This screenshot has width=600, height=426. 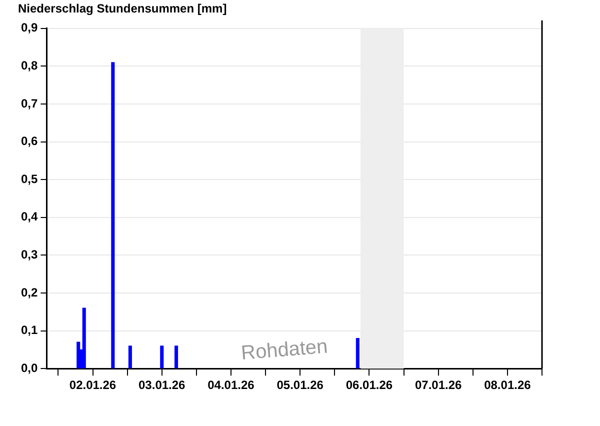 I want to click on annotation: Rohdaten, so click(x=284, y=350).